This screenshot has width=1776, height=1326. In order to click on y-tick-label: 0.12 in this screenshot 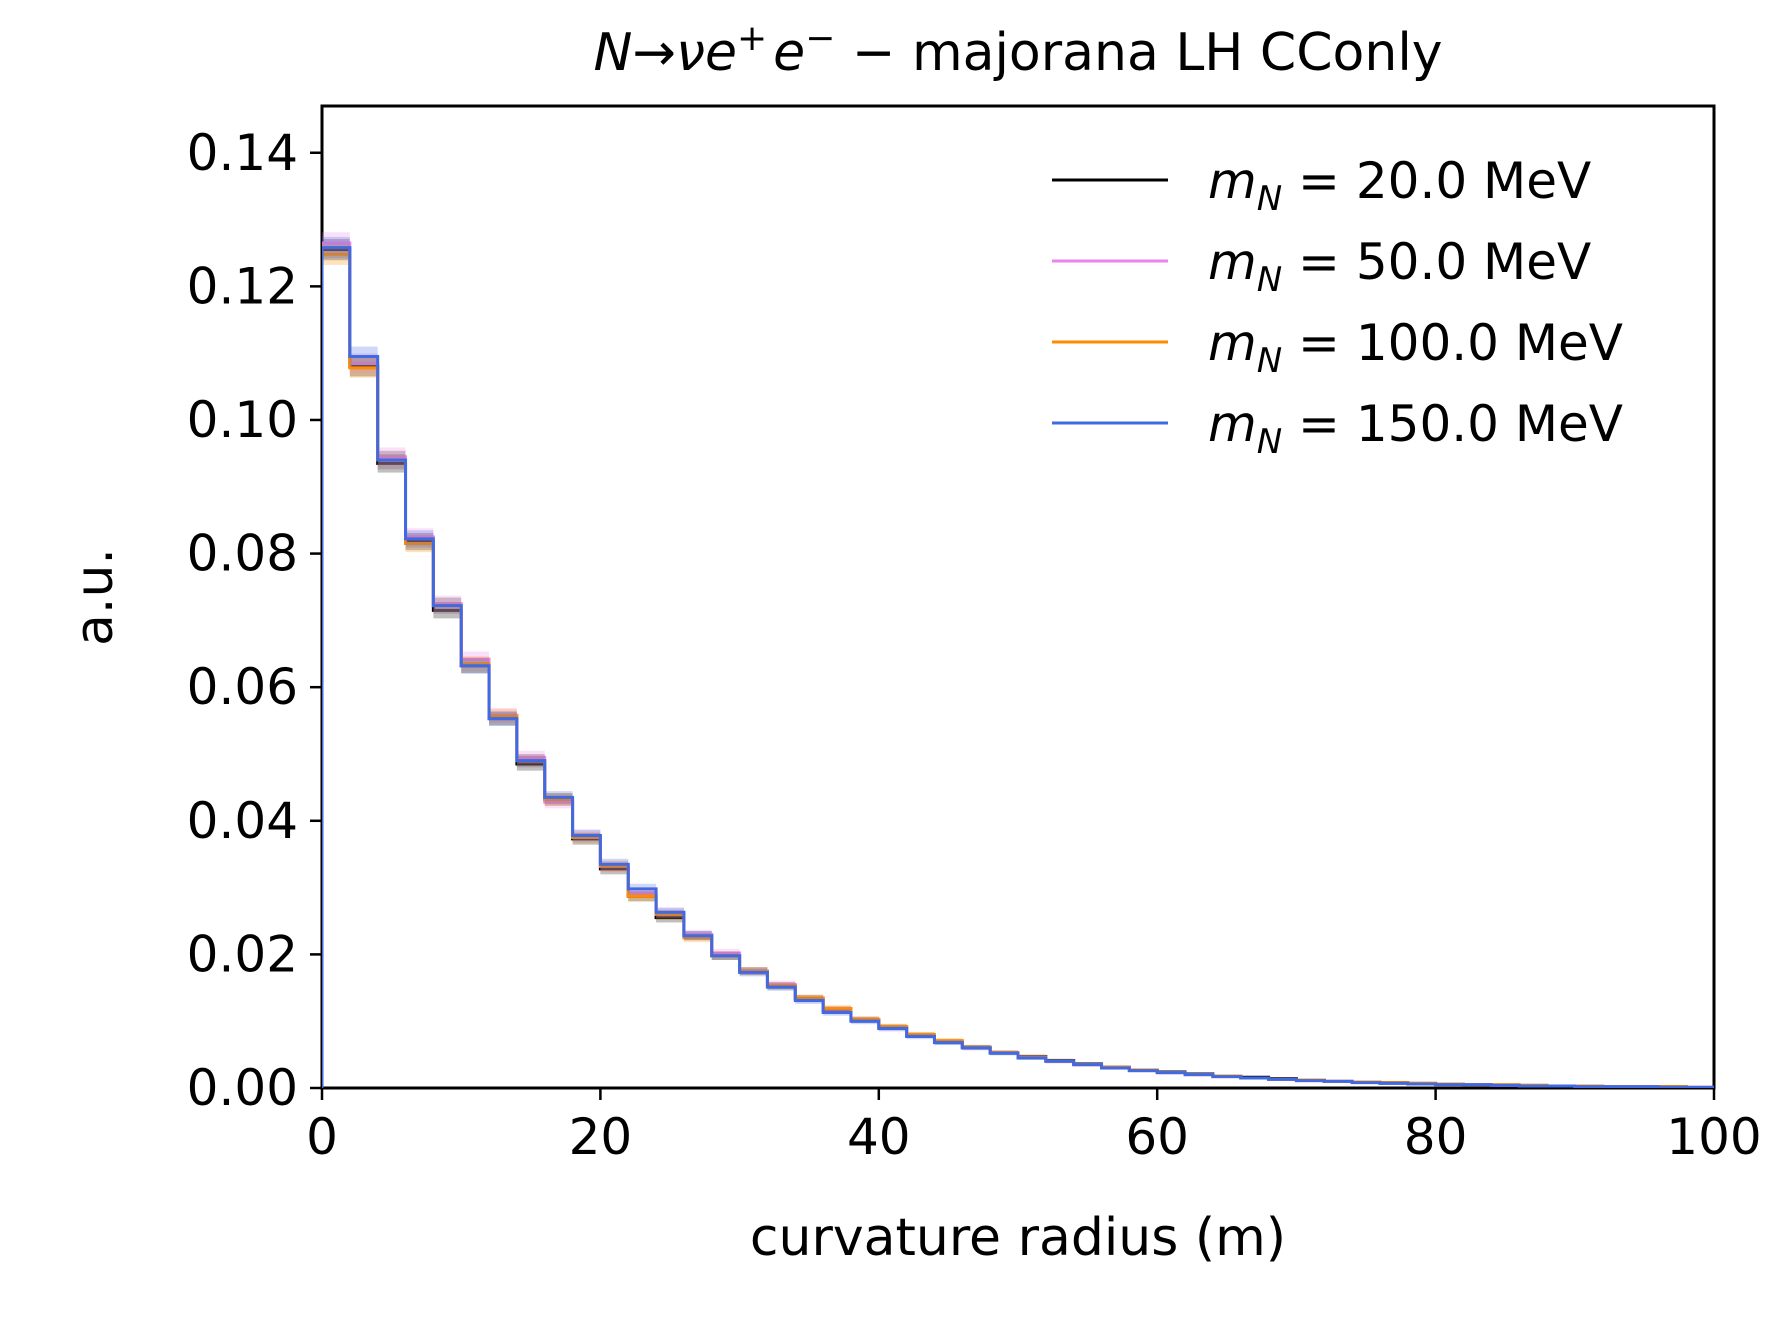, I will do `click(242, 286)`.